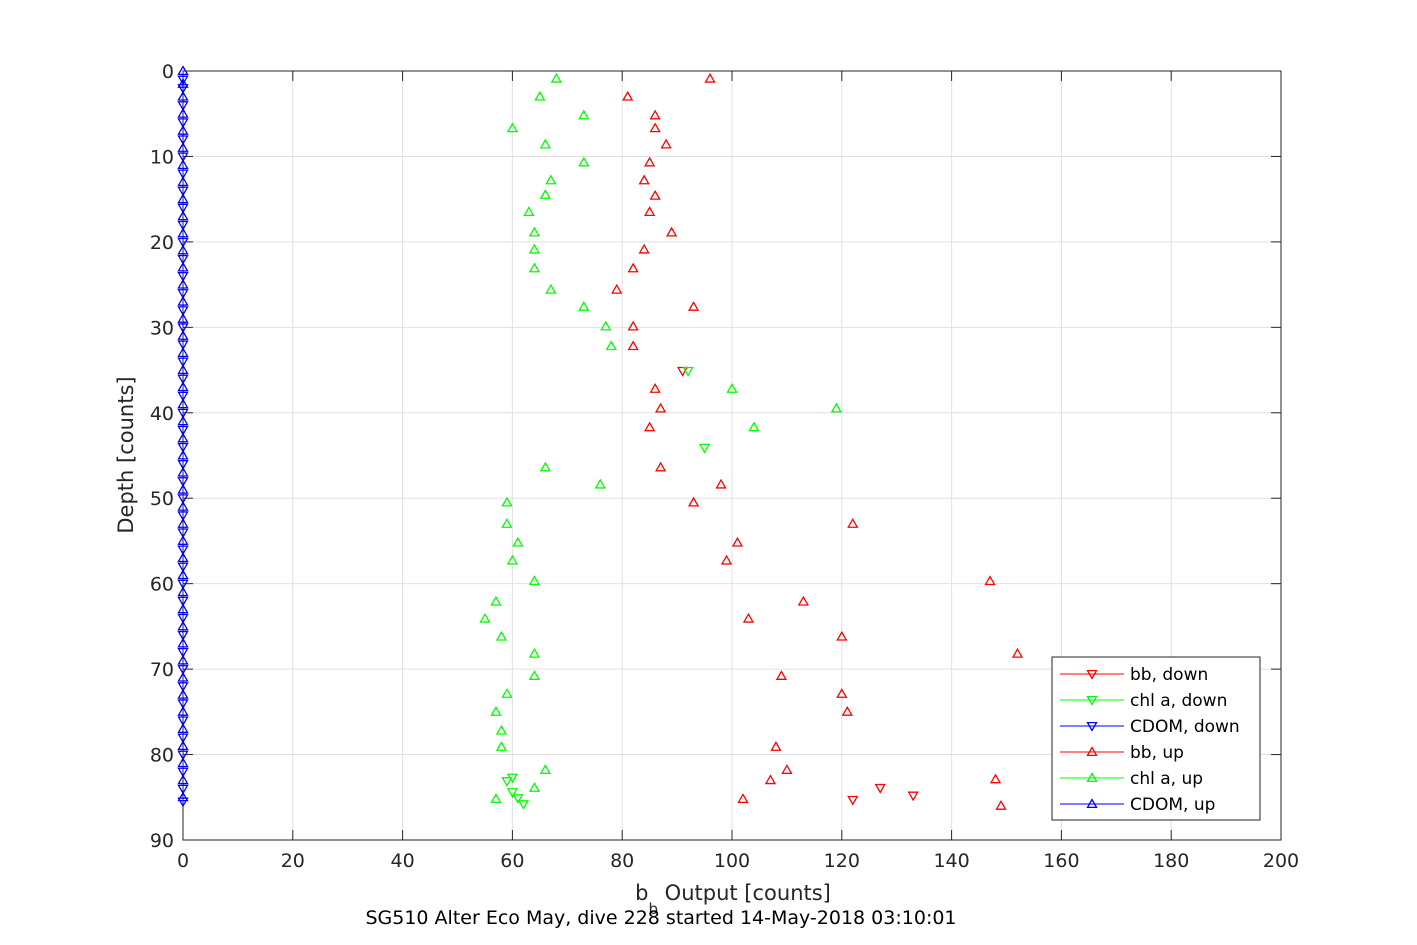 This screenshot has width=1417, height=945. Describe the element at coordinates (162, 243) in the screenshot. I see `y-tick-label: 20` at that location.